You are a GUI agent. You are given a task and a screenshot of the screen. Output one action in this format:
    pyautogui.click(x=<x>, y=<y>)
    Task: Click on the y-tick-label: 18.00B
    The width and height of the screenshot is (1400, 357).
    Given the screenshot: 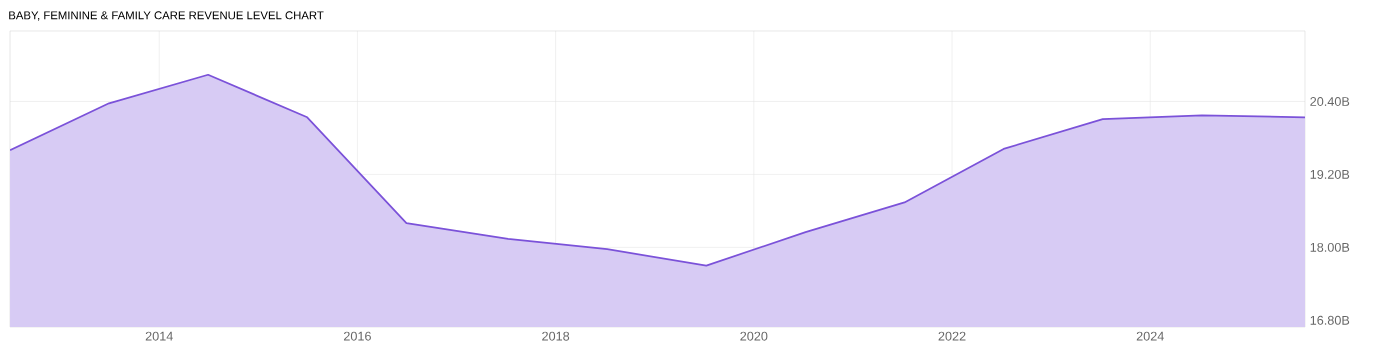 What is the action you would take?
    pyautogui.click(x=1330, y=247)
    